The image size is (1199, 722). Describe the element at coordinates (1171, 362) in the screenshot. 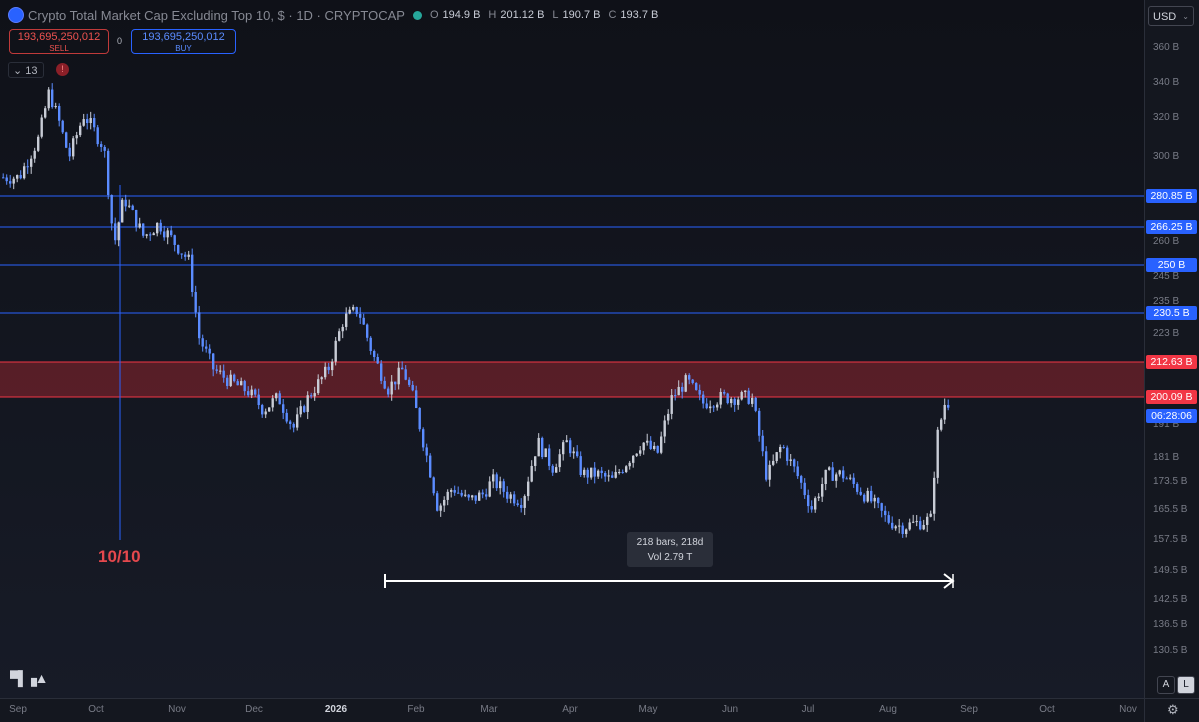

I see `price-tag-label: 212.63 B` at that location.